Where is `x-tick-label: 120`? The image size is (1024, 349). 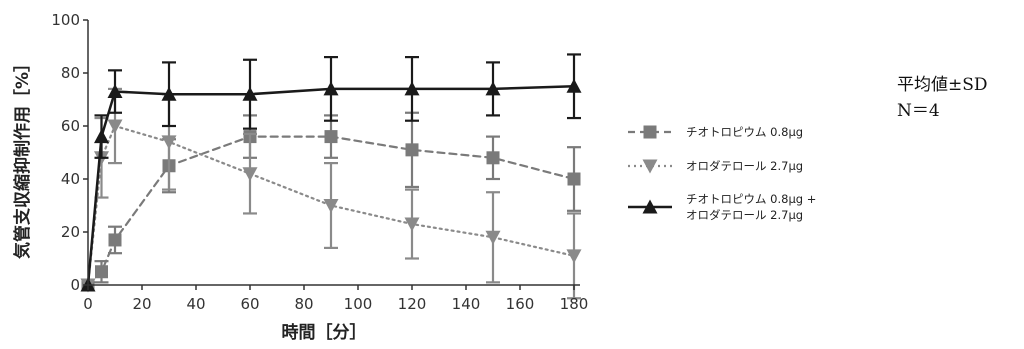 x-tick-label: 120 is located at coordinates (412, 304).